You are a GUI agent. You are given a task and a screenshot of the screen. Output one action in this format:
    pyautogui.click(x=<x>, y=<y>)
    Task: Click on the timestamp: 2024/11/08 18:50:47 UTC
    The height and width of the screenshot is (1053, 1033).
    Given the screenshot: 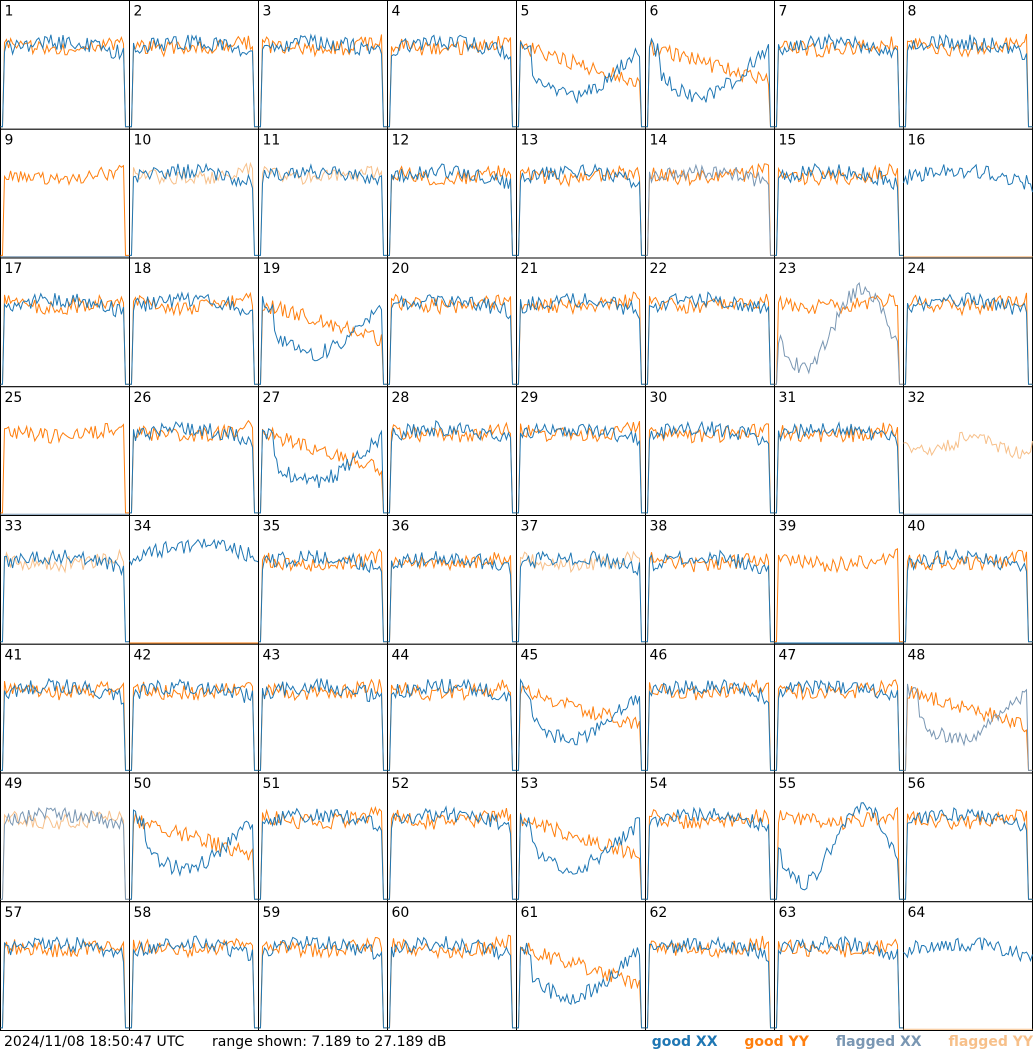 What is the action you would take?
    pyautogui.click(x=94, y=1042)
    